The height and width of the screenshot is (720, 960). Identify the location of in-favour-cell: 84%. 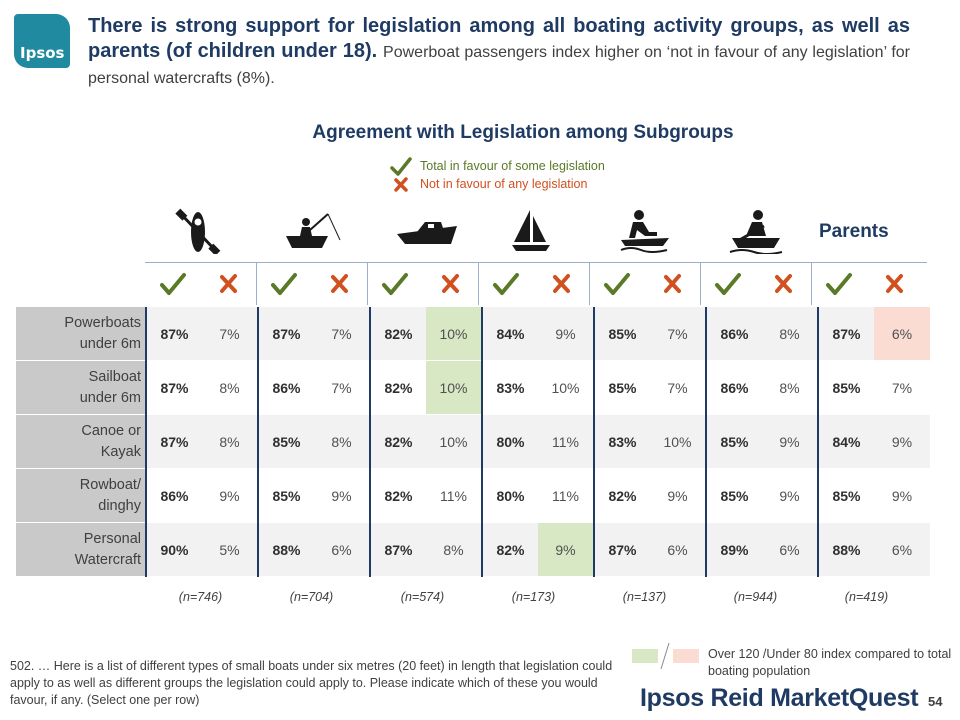
(509, 334).